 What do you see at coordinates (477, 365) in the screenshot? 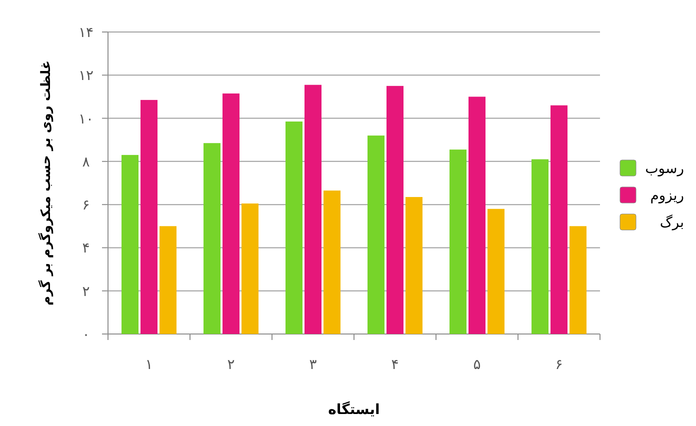
I see `x-tick-label: ۵` at bounding box center [477, 365].